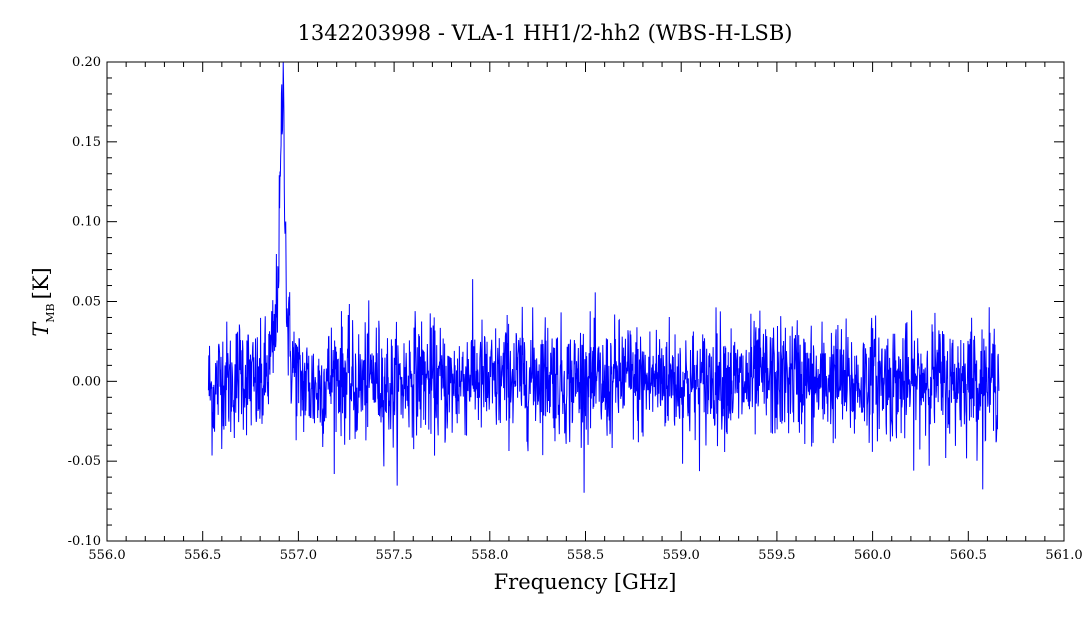 This screenshot has height=622, width=1090. Describe the element at coordinates (776, 555) in the screenshot. I see `x-tick-label: 559.5` at that location.